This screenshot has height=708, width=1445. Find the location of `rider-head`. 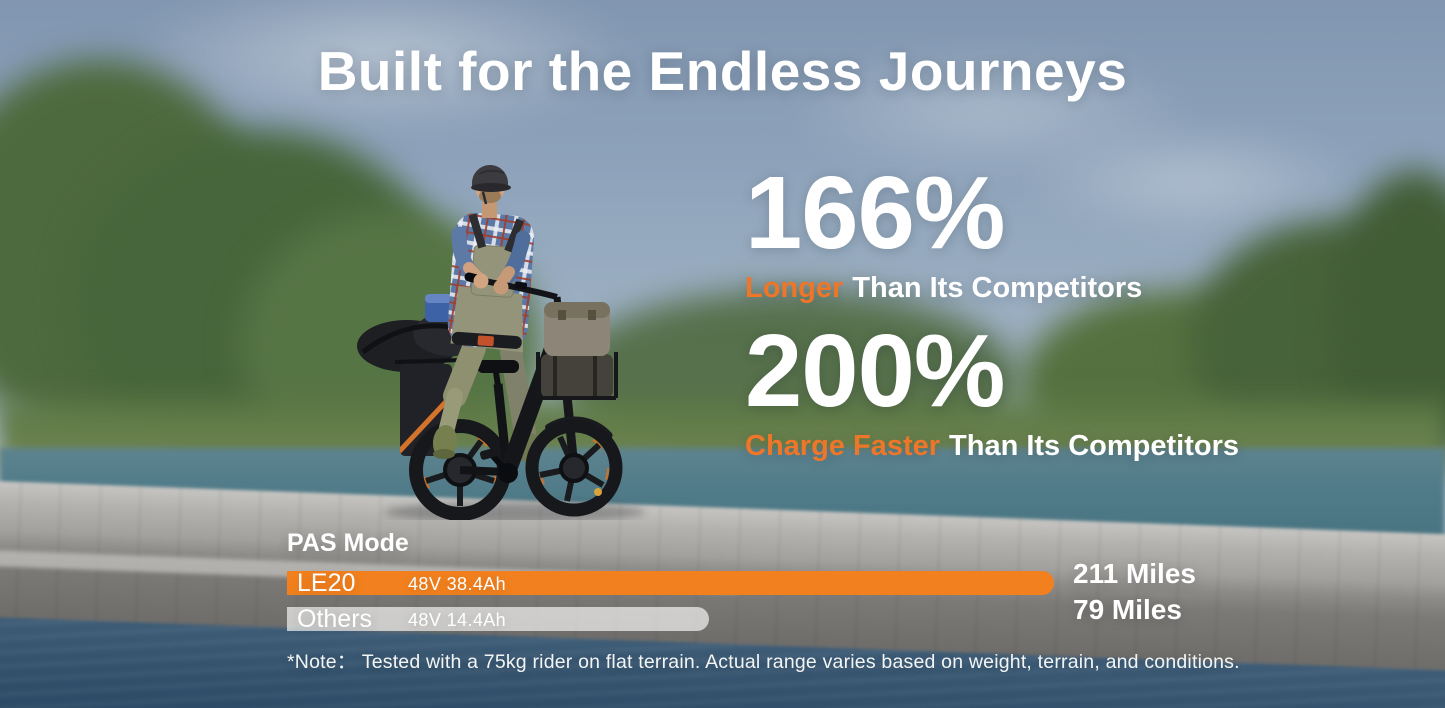

rider-head is located at coordinates (491, 191).